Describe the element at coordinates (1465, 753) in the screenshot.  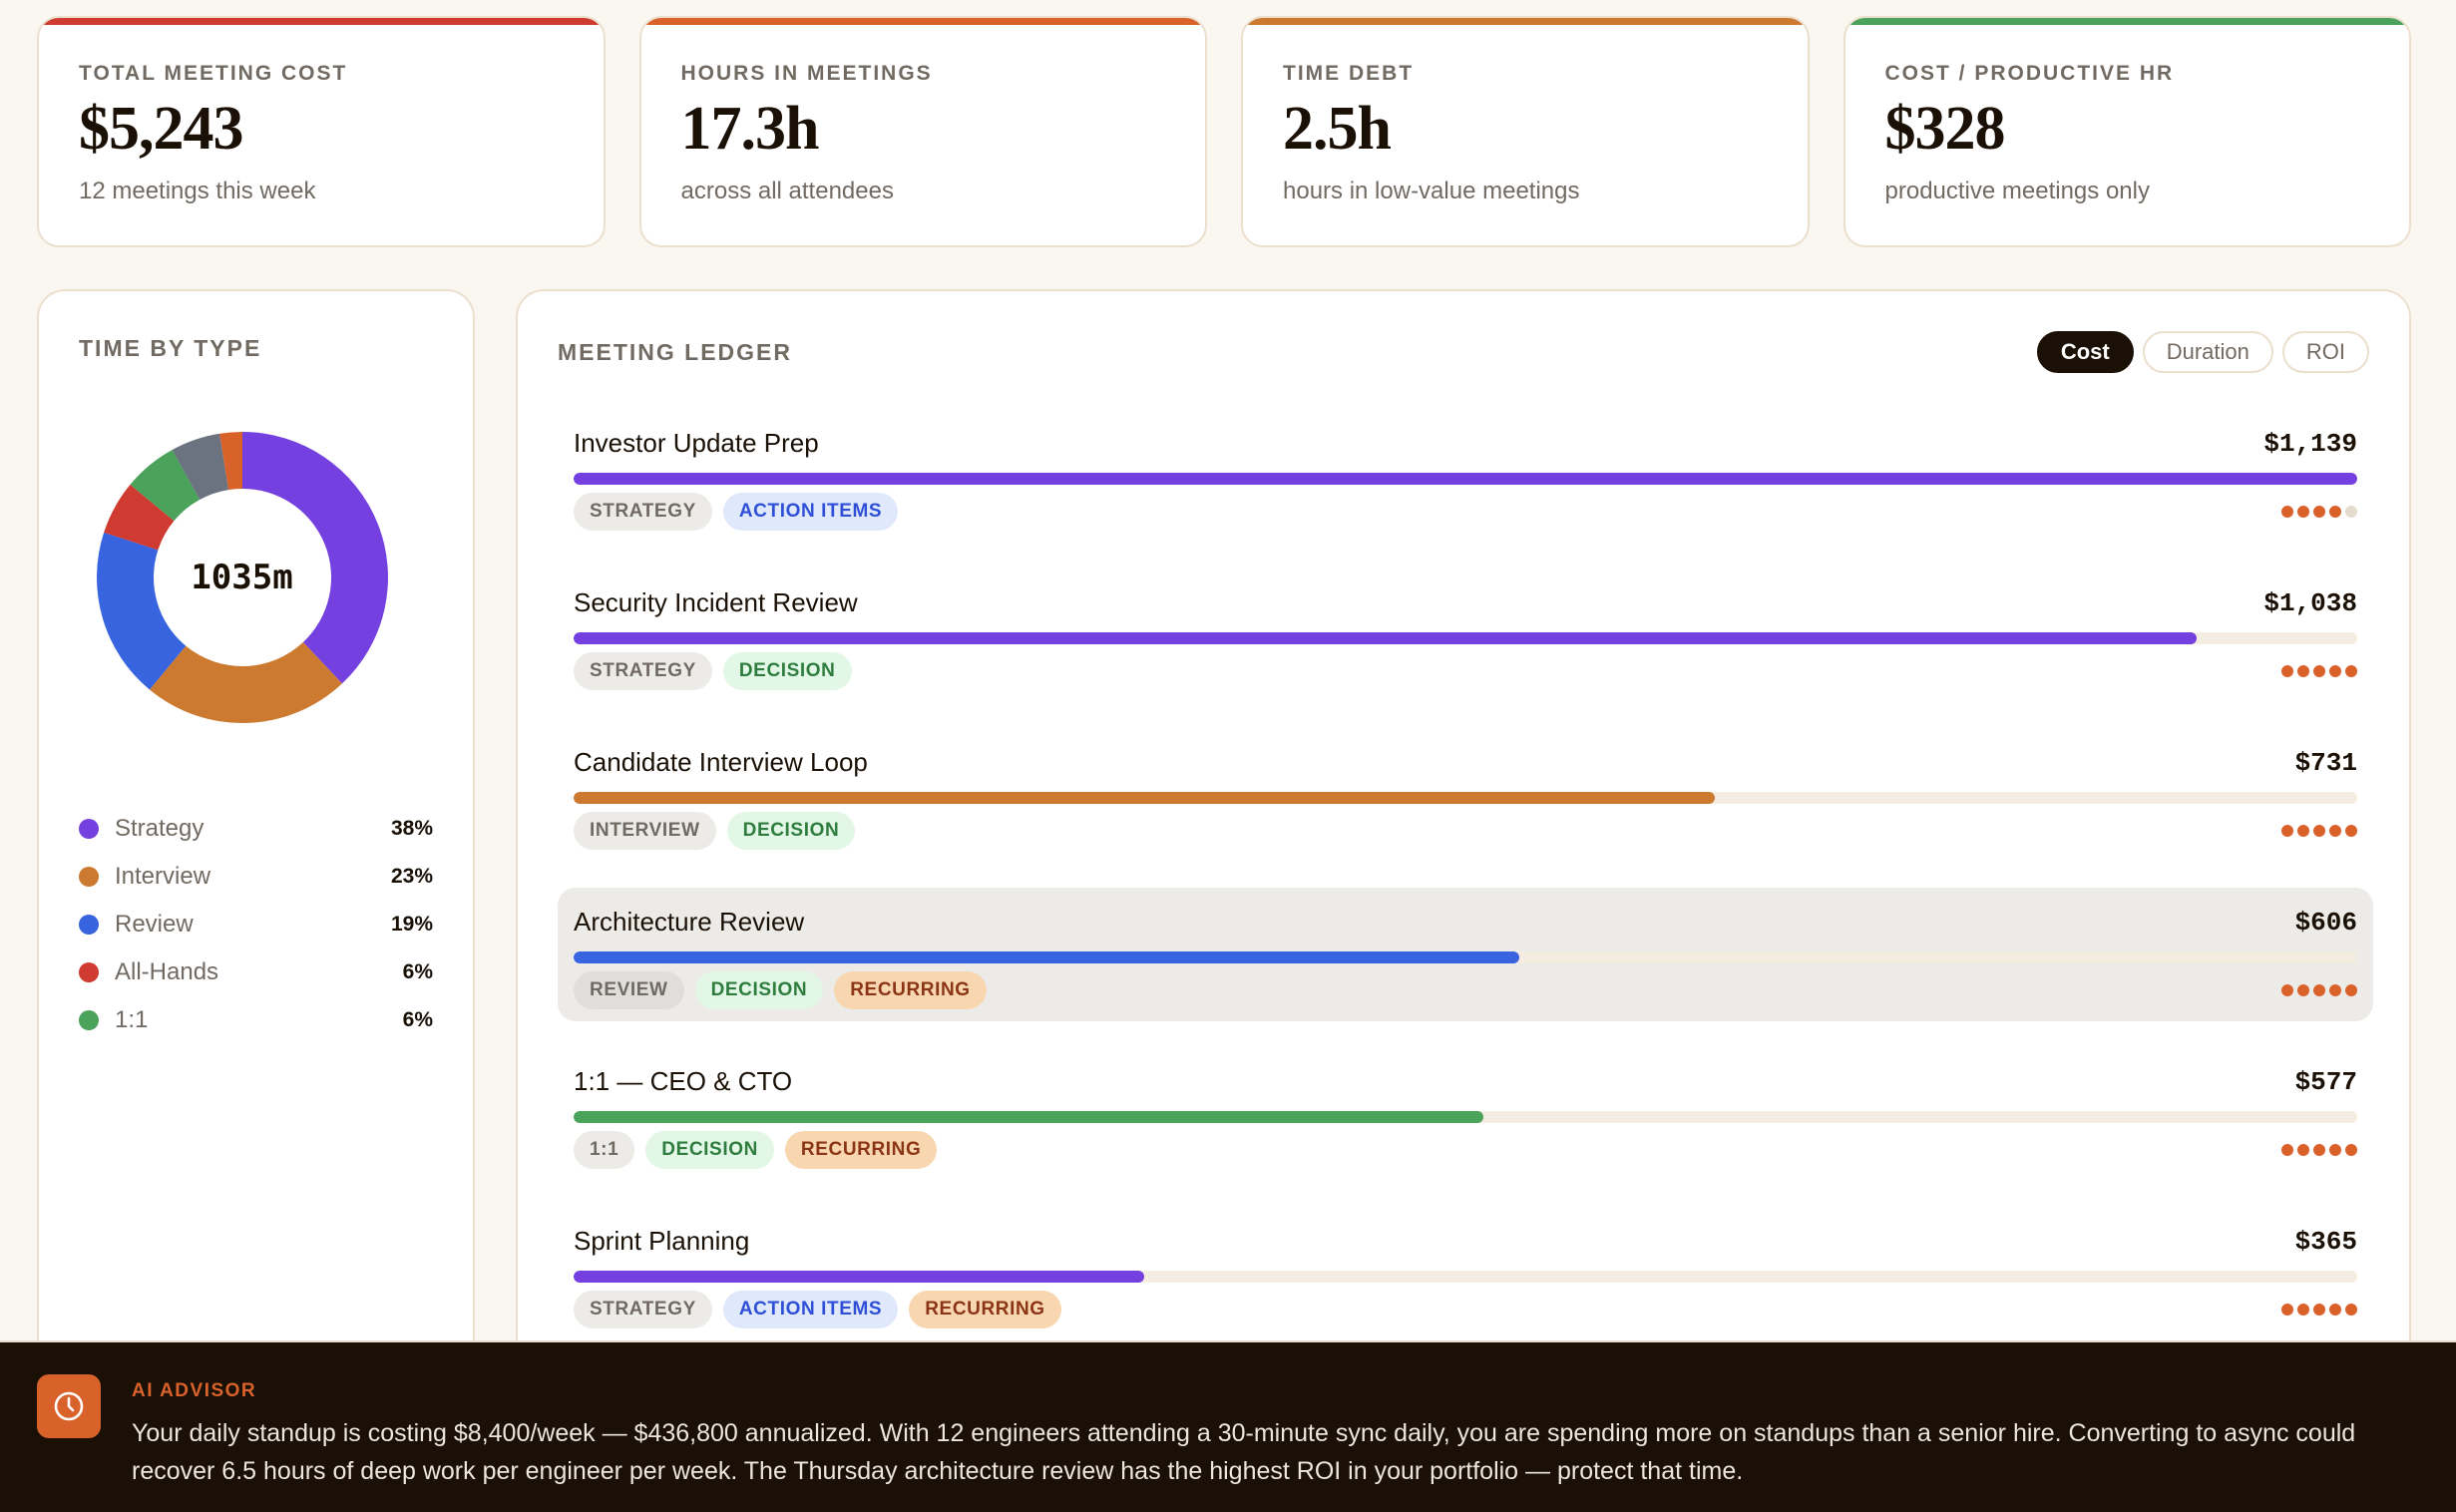
I see `ledger-row-header: Candidate Interview Loop $731` at that location.